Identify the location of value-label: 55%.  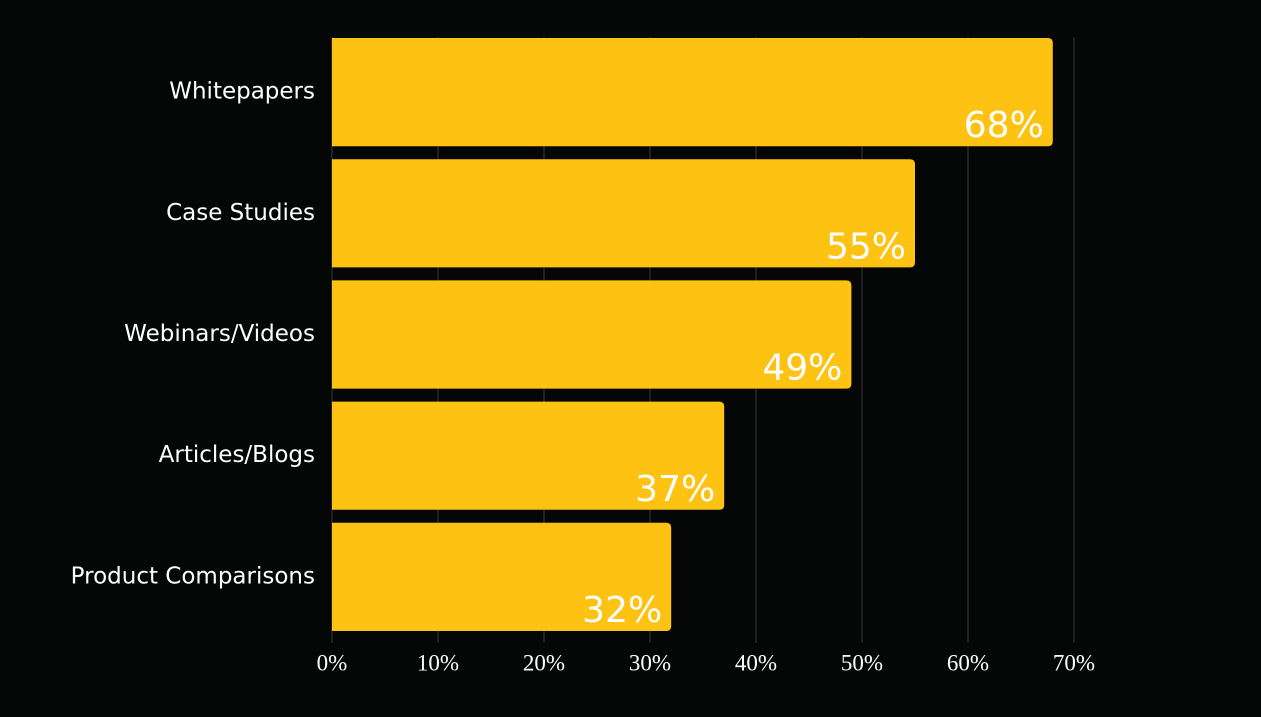
(866, 246).